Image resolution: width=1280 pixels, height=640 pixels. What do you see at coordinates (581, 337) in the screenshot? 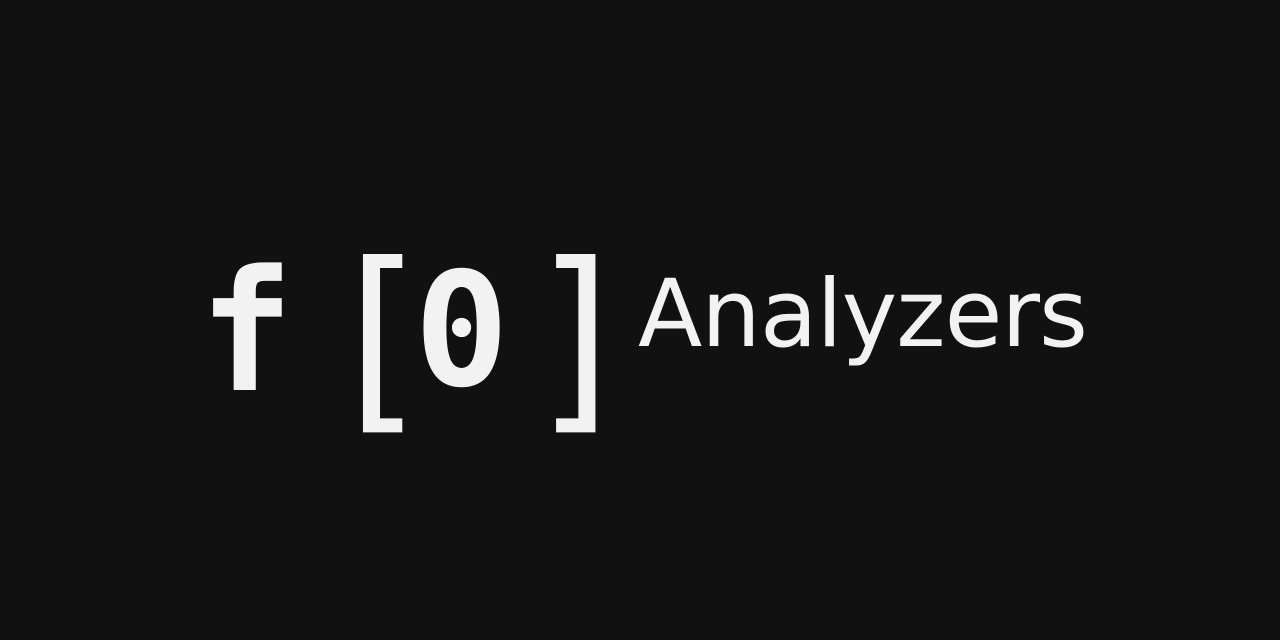
I see `logo-bracket-close: ]` at bounding box center [581, 337].